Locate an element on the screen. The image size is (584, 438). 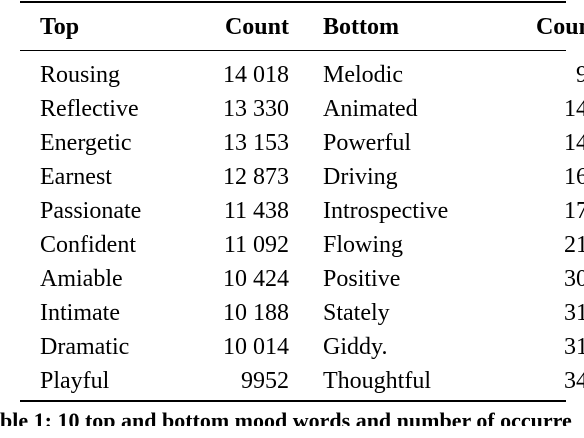
header-top: Top is located at coordinates (60, 27).